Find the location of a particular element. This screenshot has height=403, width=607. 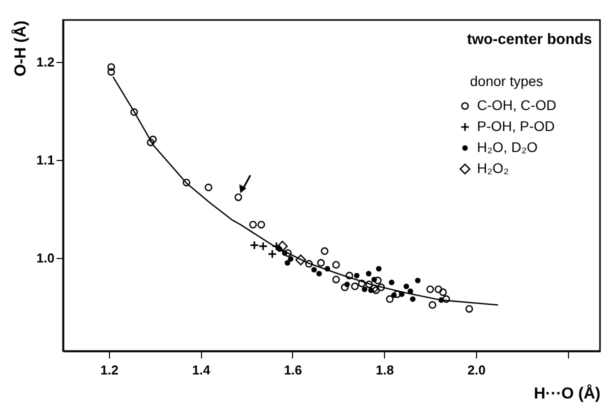

annotation: two-center bonds is located at coordinates (529, 39).